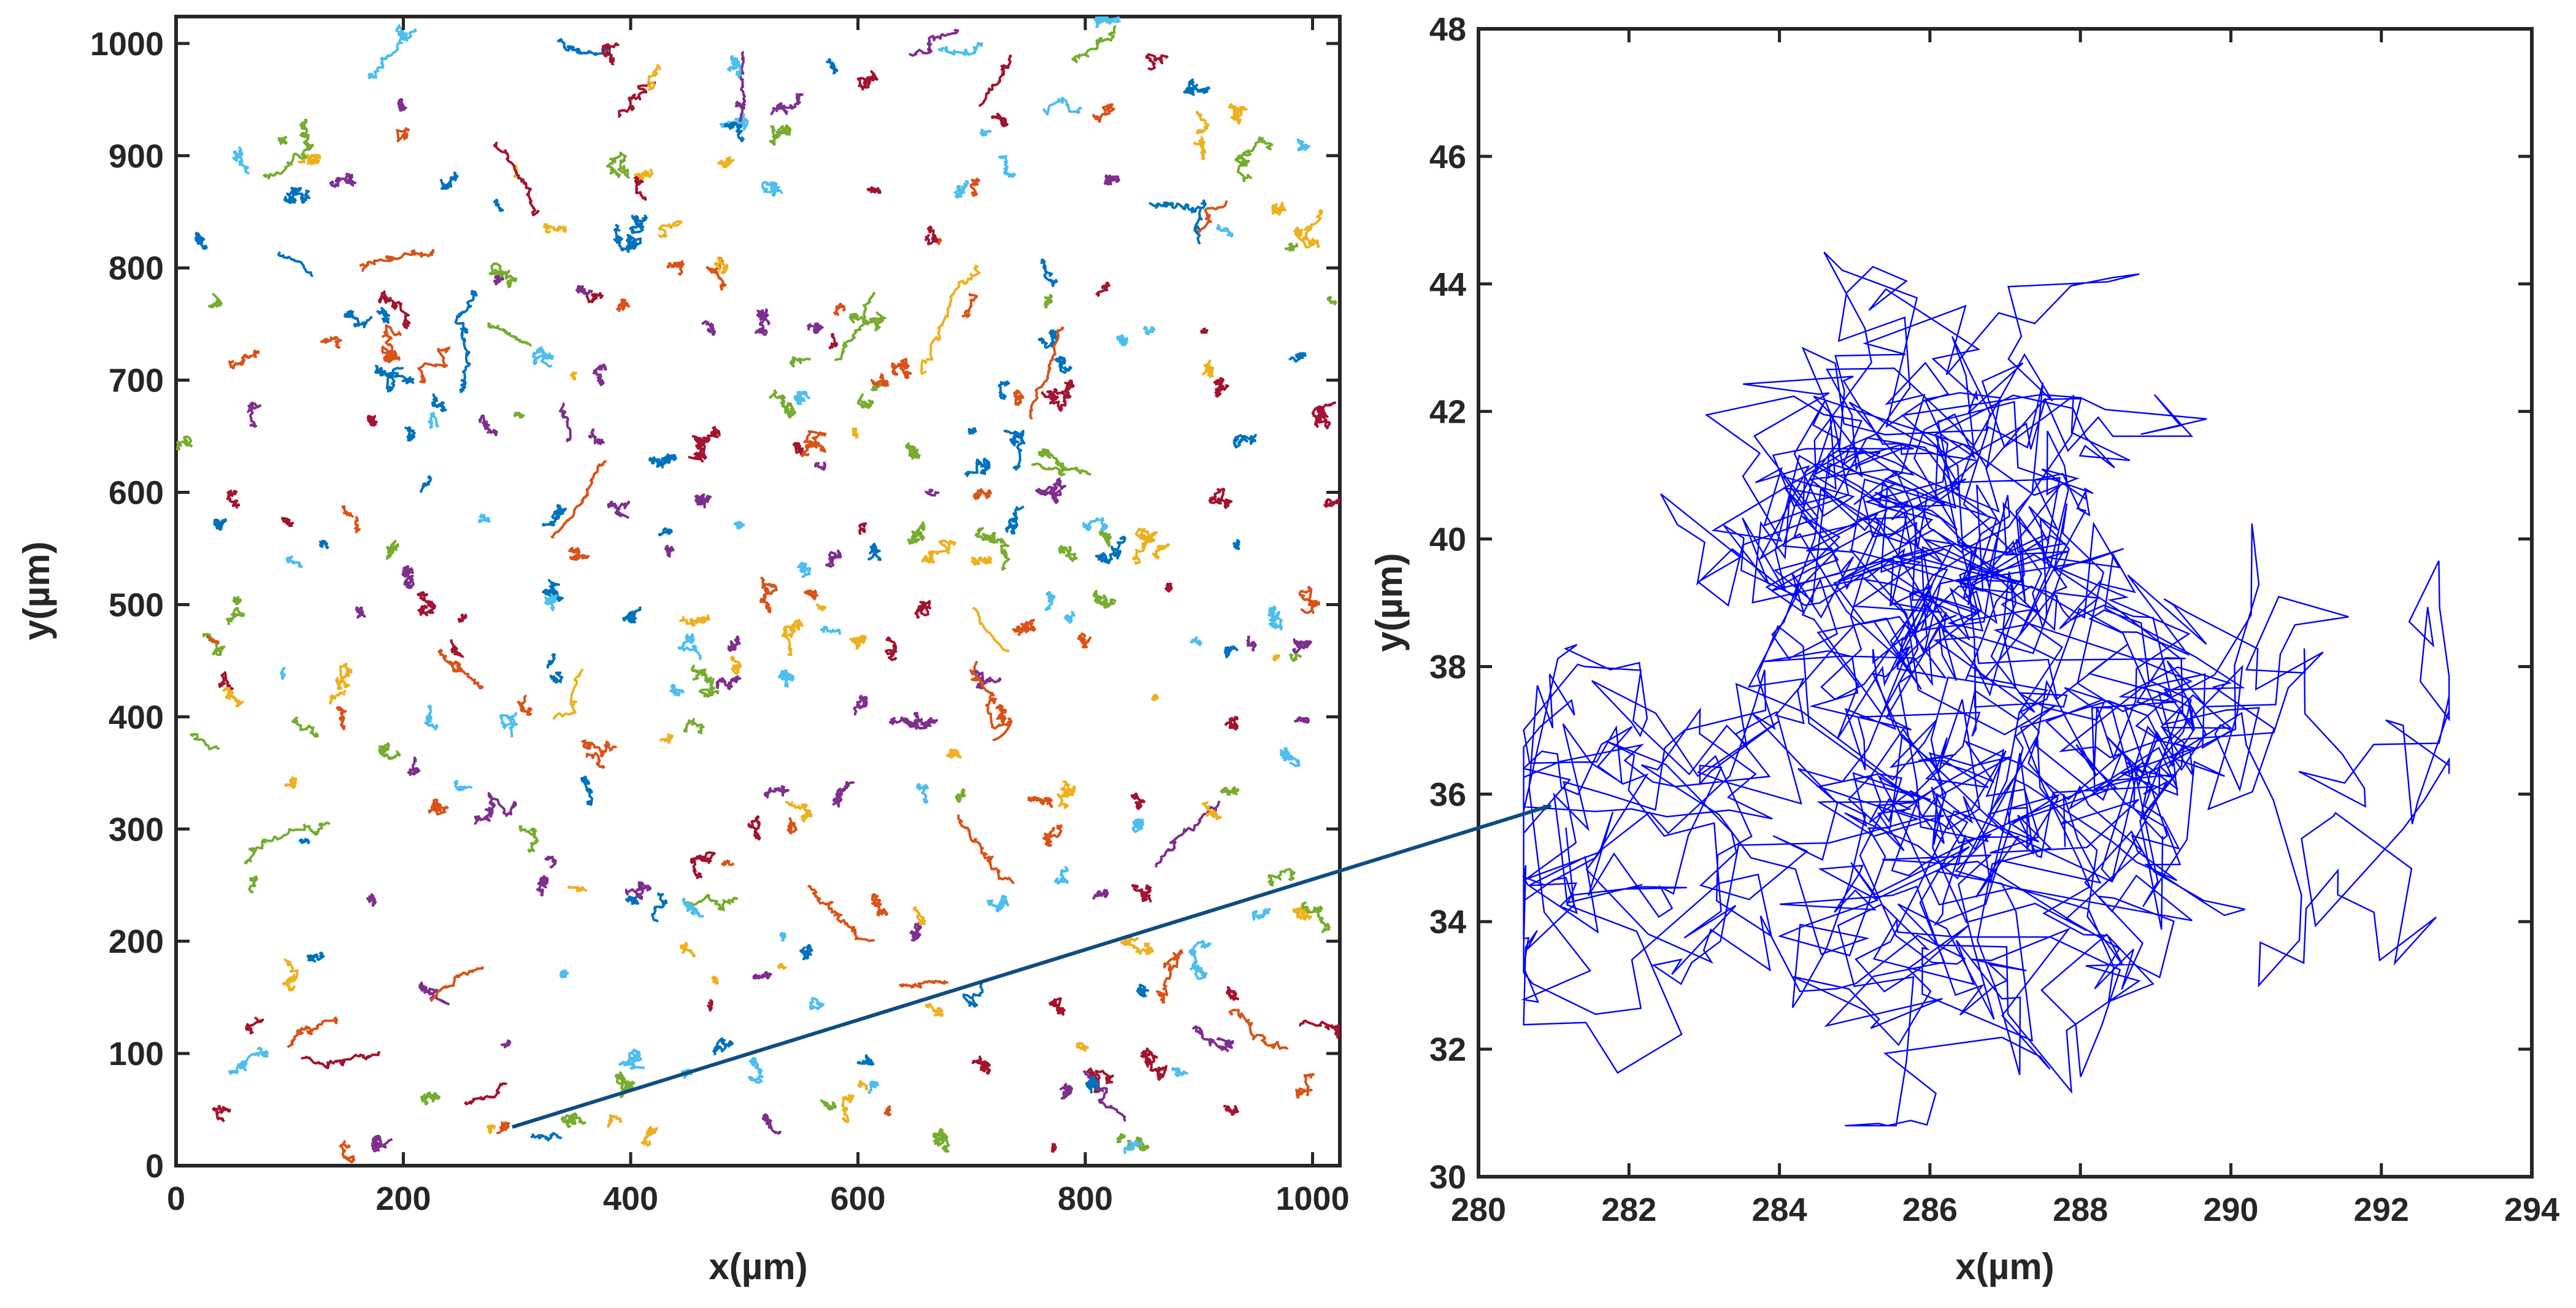 Image resolution: width=2576 pixels, height=1308 pixels. What do you see at coordinates (2531, 1209) in the screenshot?
I see `right-x-tick-label: 294` at bounding box center [2531, 1209].